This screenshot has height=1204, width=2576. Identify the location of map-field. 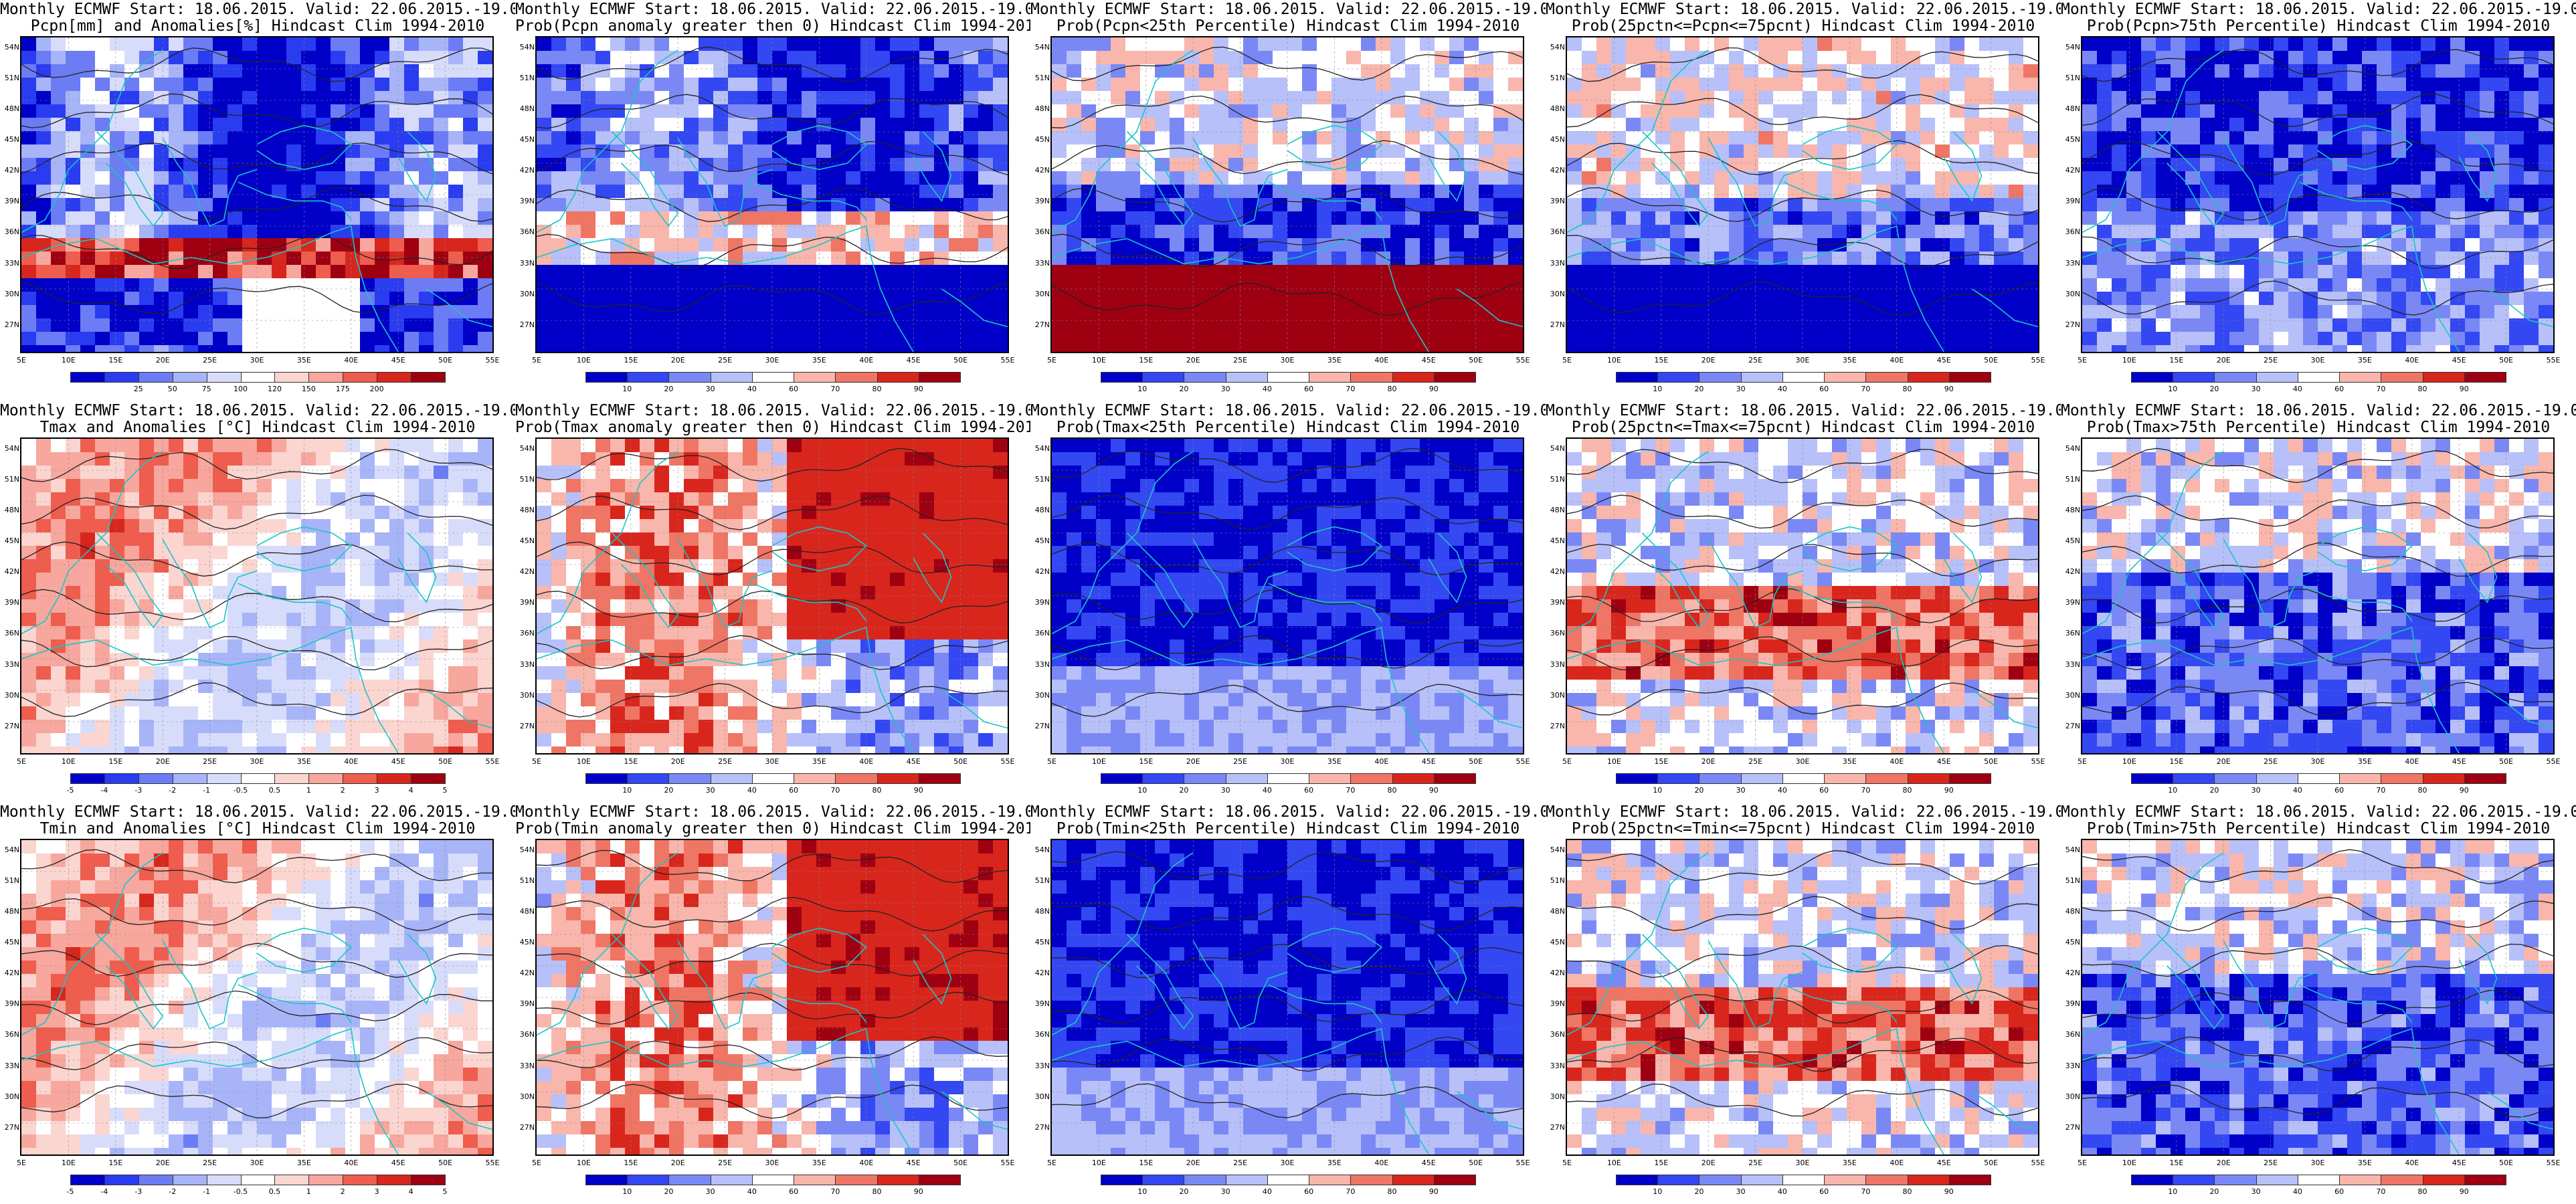
(1287, 194).